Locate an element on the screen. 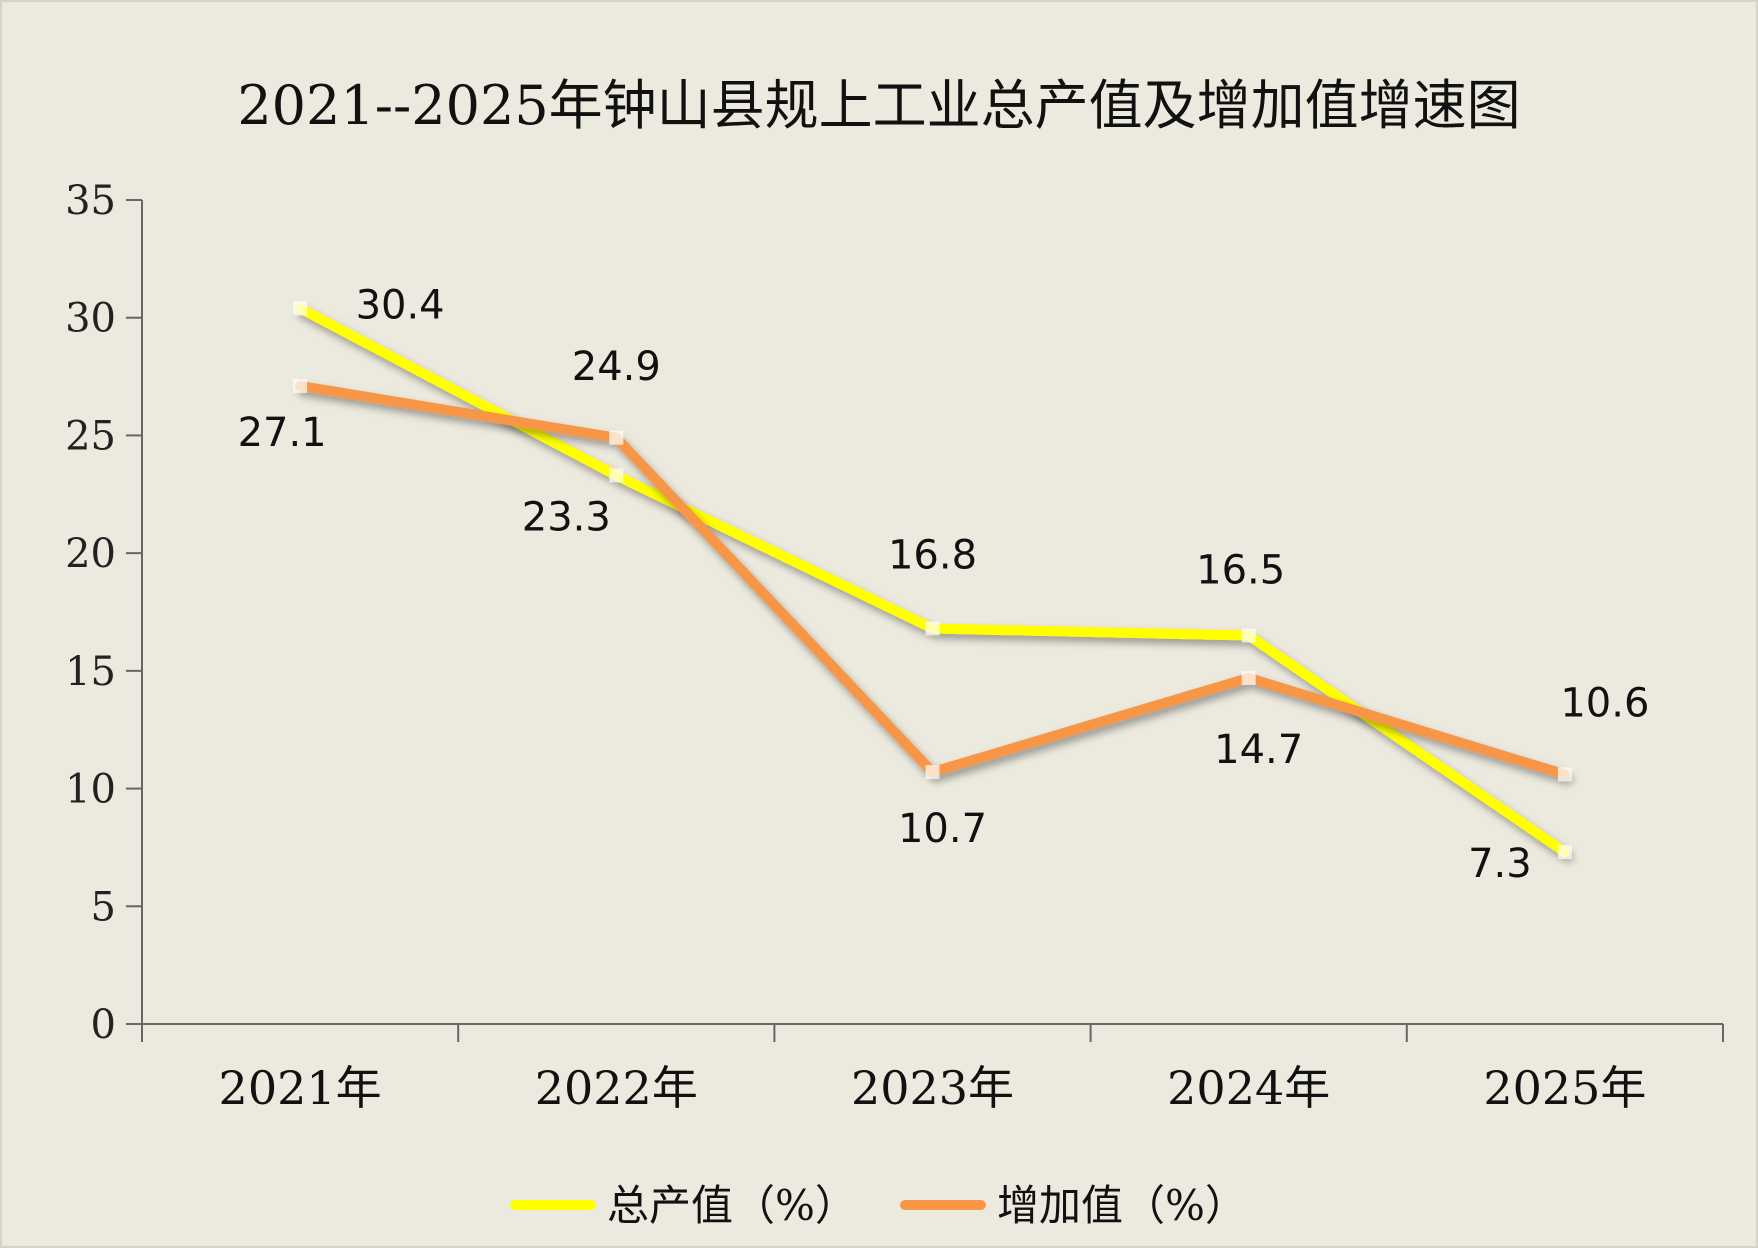 The image size is (1758, 1248). x-tick-label: 2024年 is located at coordinates (1248, 1088).